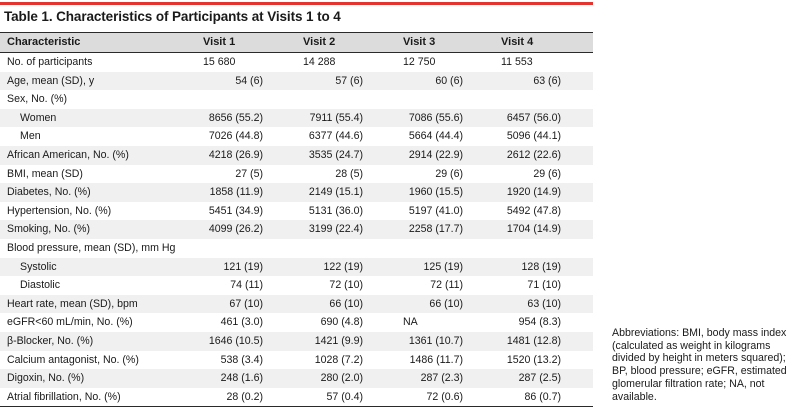  I want to click on cell-visit-2: 280 (2.0), so click(341, 378).